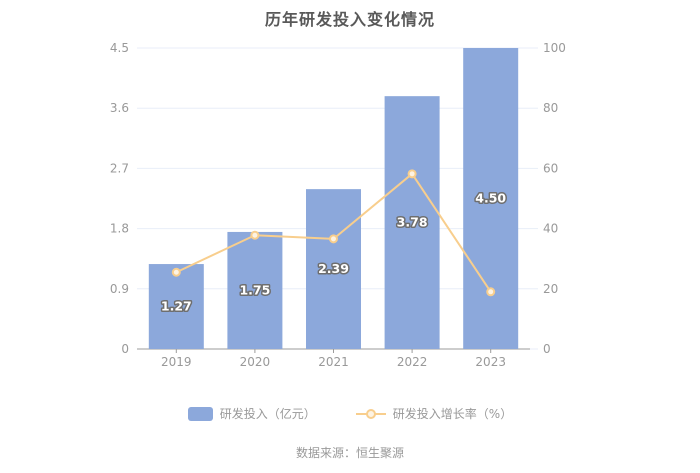 This screenshot has width=700, height=473. What do you see at coordinates (200, 413) in the screenshot?
I see `bar-series-swatch-icon` at bounding box center [200, 413].